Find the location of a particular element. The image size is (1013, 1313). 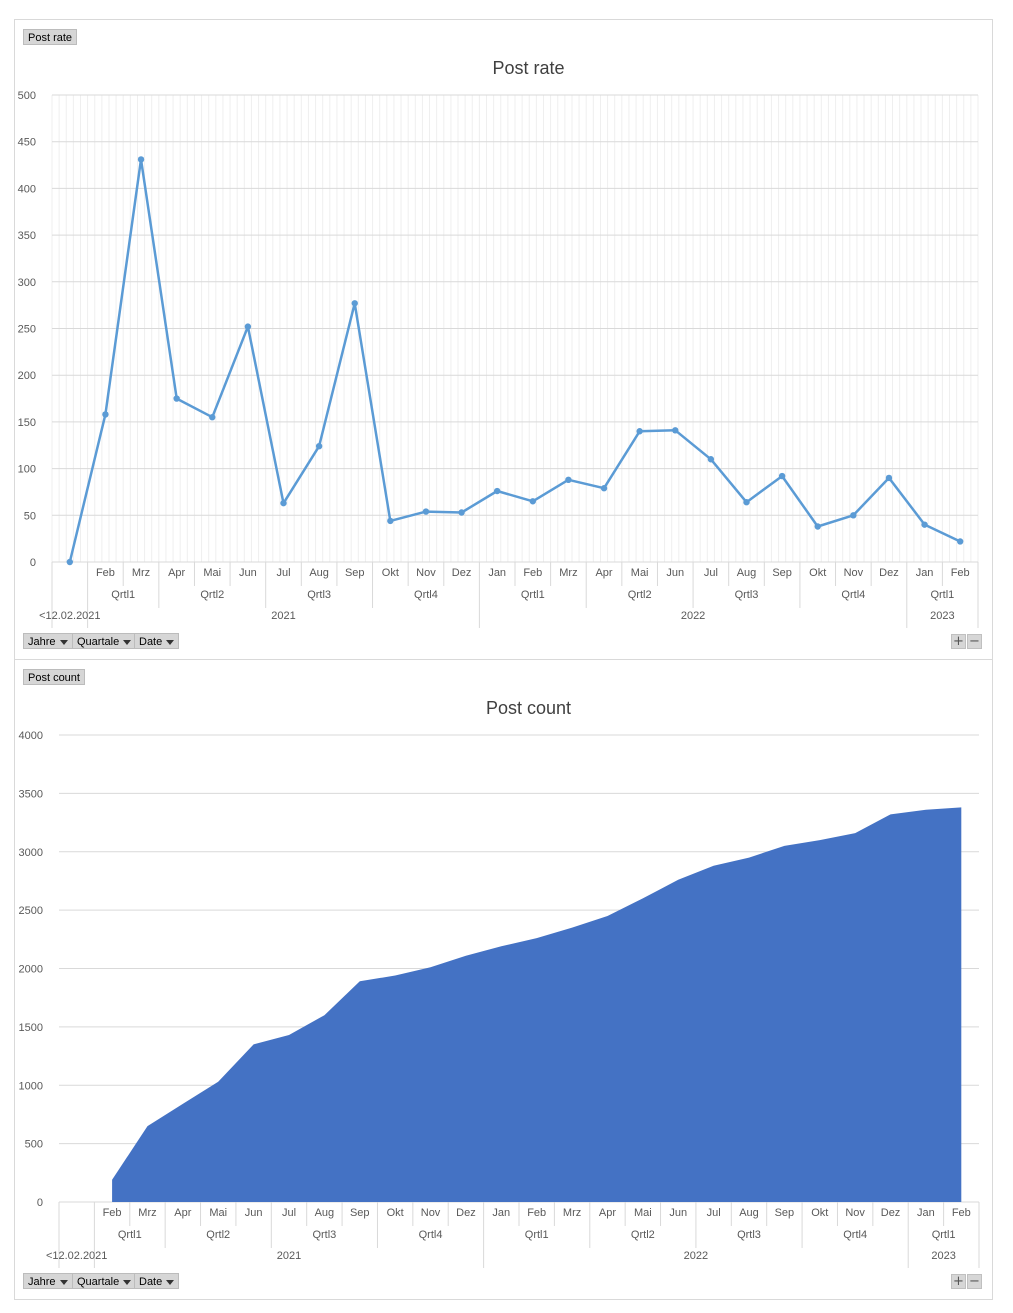

x-start-label: <12.02.2021 is located at coordinates (76, 1256).